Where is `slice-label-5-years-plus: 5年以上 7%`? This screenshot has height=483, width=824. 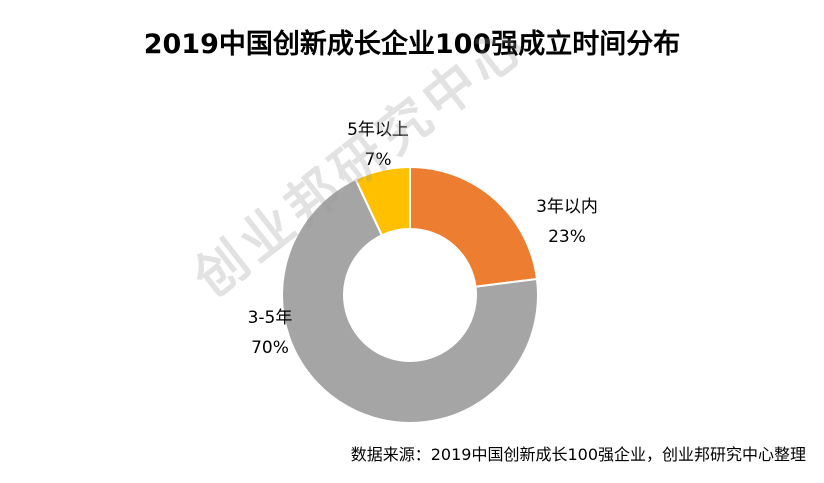 slice-label-5-years-plus: 5年以上 7% is located at coordinates (378, 145).